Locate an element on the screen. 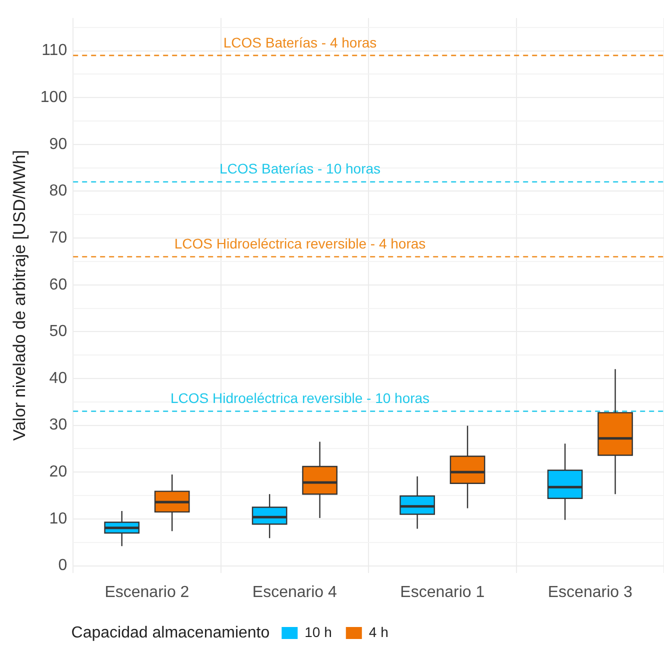 The width and height of the screenshot is (664, 657). legend-title: Capacidad almacenamiento is located at coordinates (170, 633).